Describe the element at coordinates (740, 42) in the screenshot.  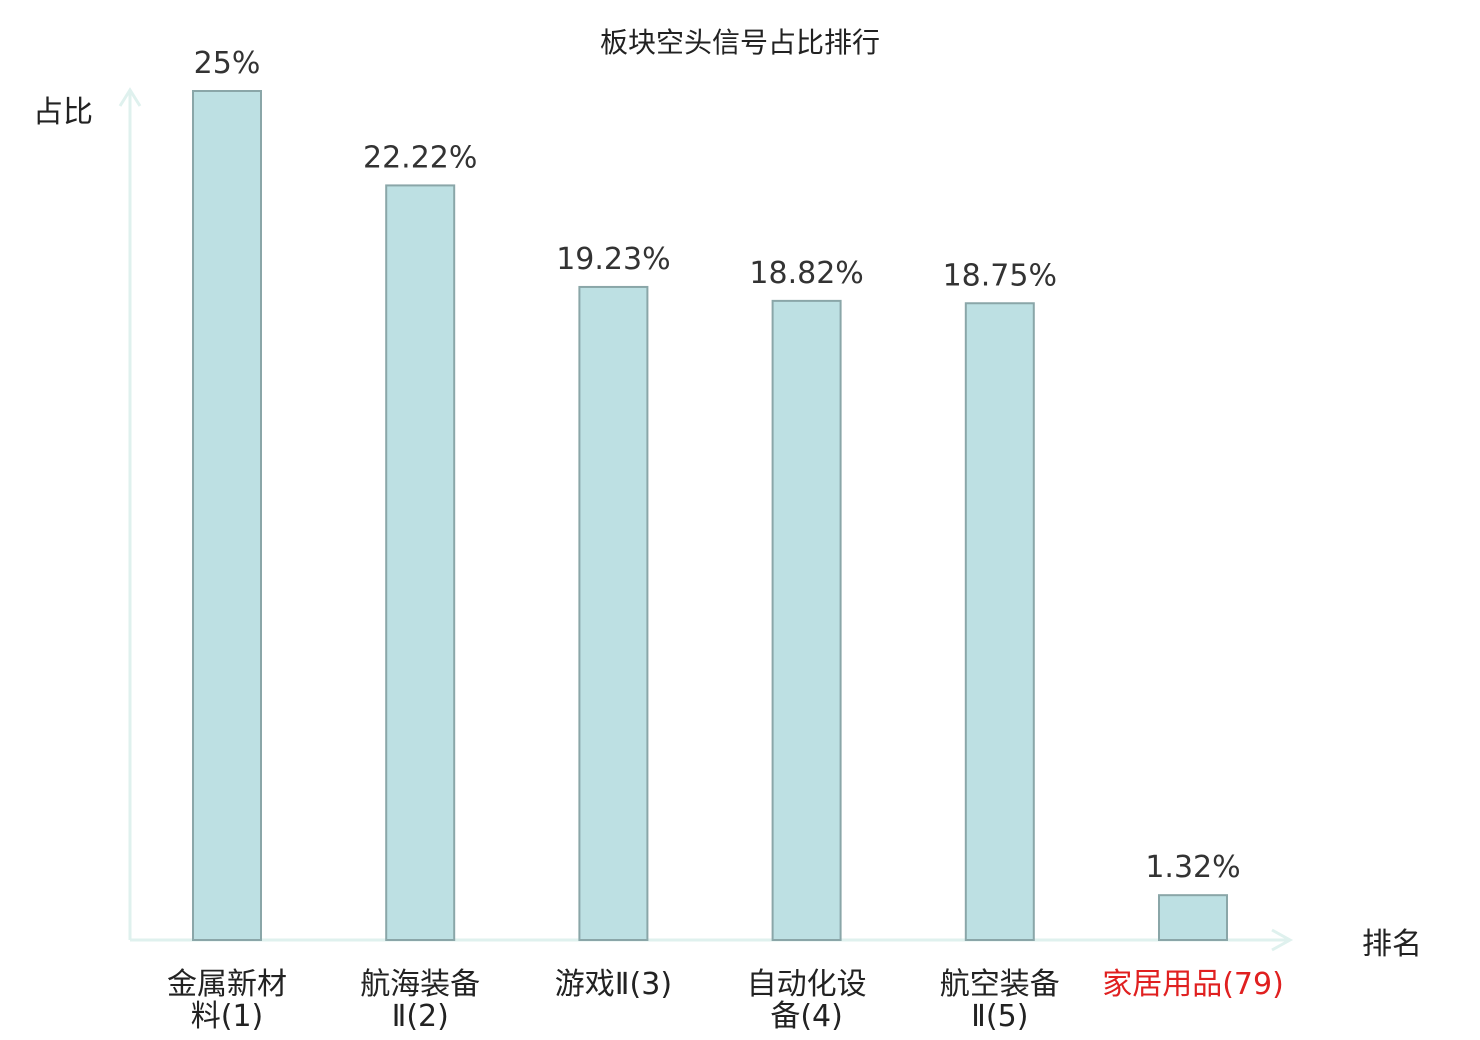
I see `chart-title: 板块空头信号占比排行` at that location.